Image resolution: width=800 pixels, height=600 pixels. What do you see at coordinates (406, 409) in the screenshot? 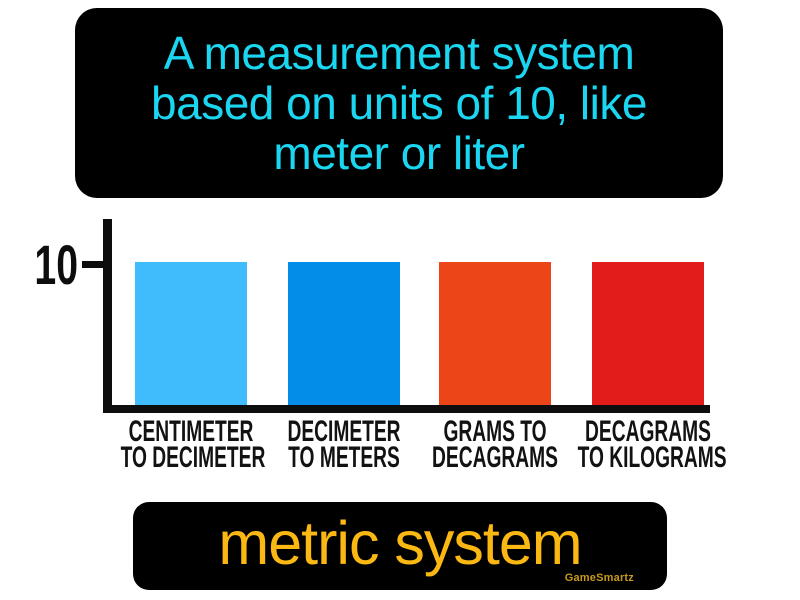
I see `x-axis-line` at bounding box center [406, 409].